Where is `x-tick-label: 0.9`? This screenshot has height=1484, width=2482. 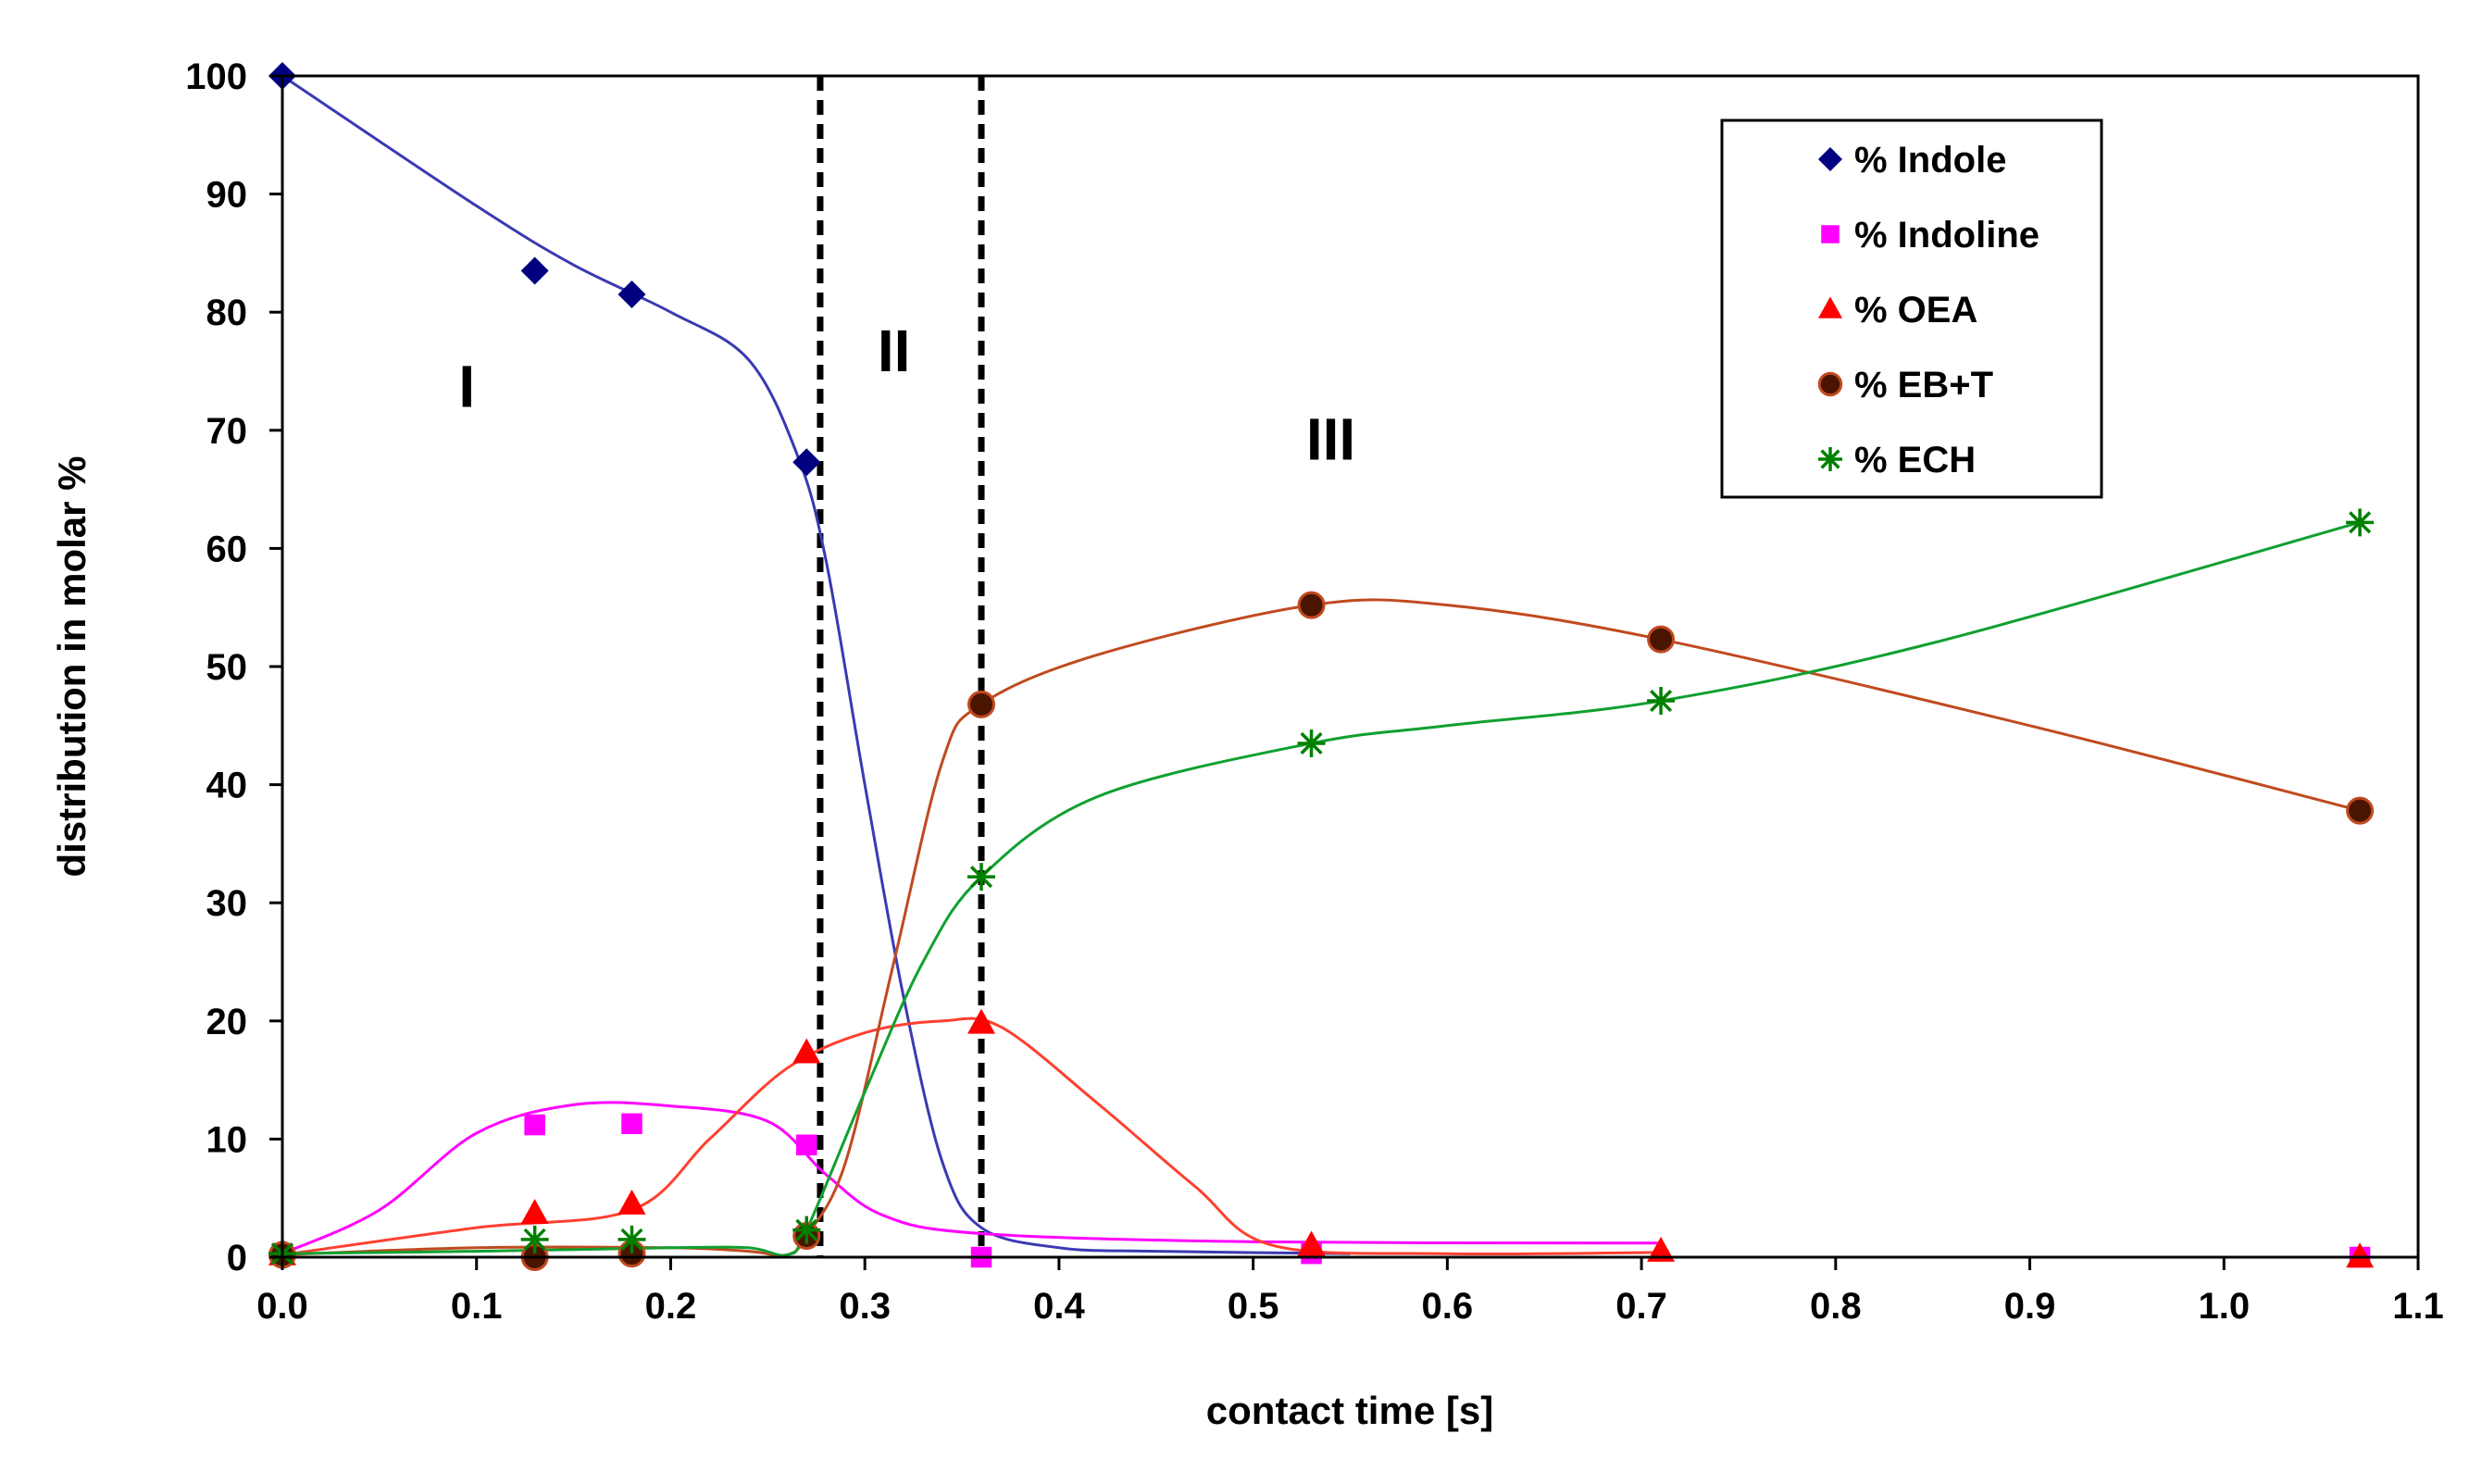
x-tick-label: 0.9 is located at coordinates (2030, 1306).